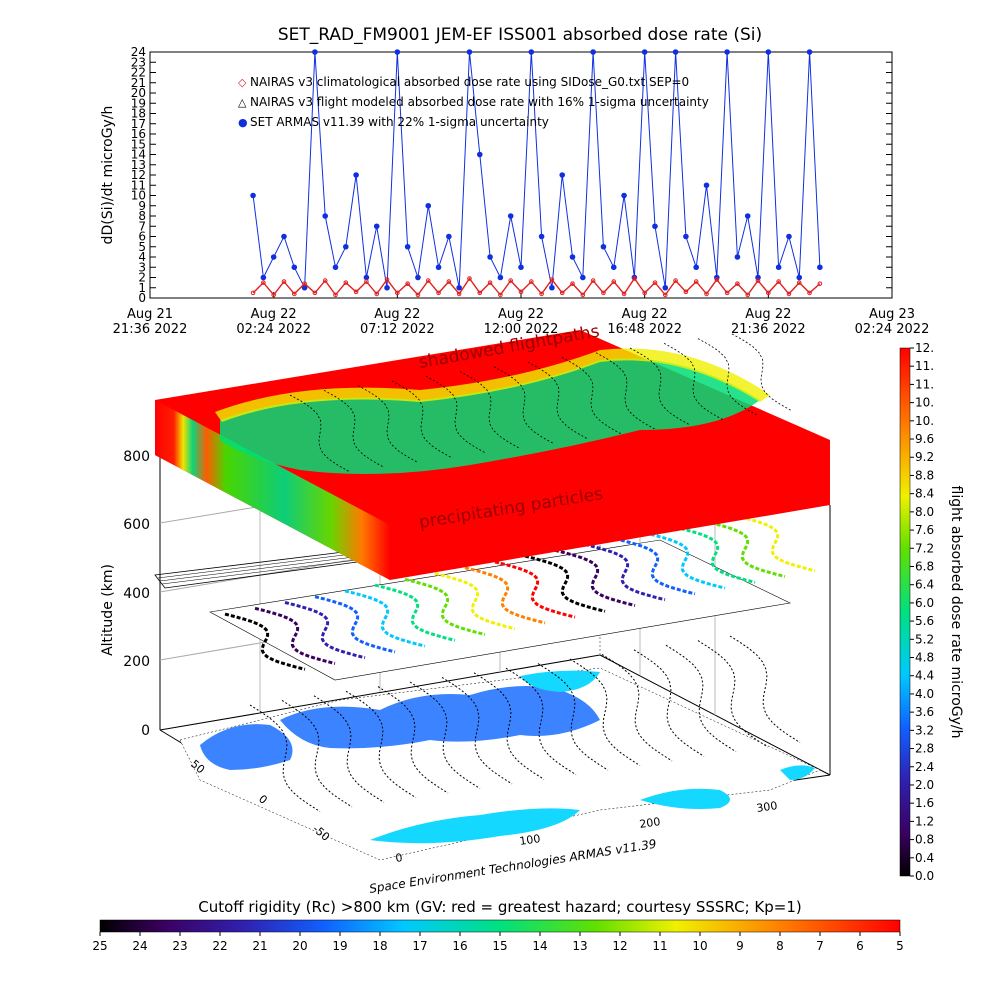 The width and height of the screenshot is (1000, 1000). I want to click on dose-colorbar-tick-label: 5.6, so click(924, 621).